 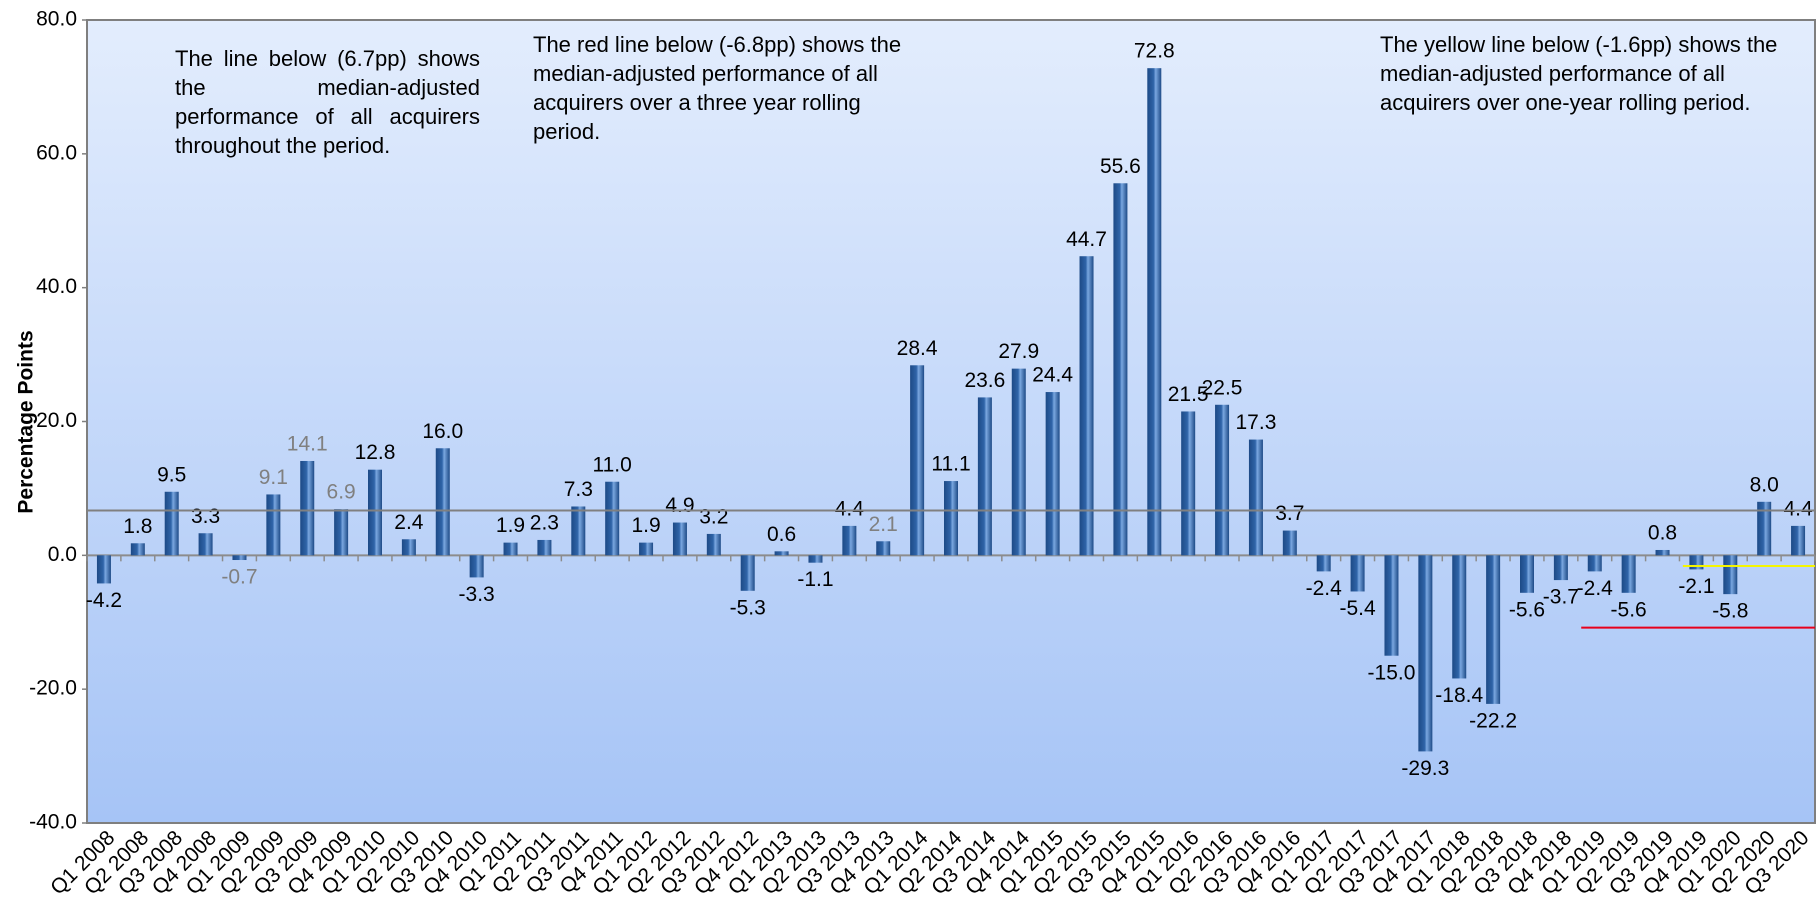 I want to click on data-label: -15.0, so click(x=1392, y=672).